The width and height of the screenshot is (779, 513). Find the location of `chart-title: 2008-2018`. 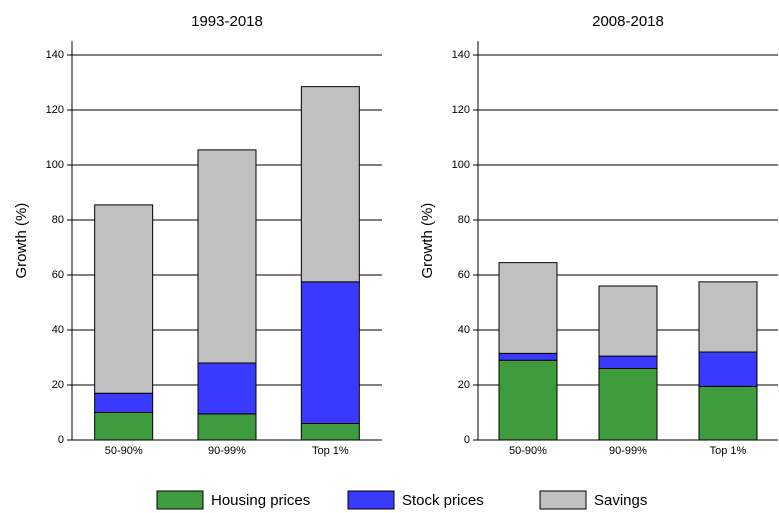

chart-title: 2008-2018 is located at coordinates (628, 21).